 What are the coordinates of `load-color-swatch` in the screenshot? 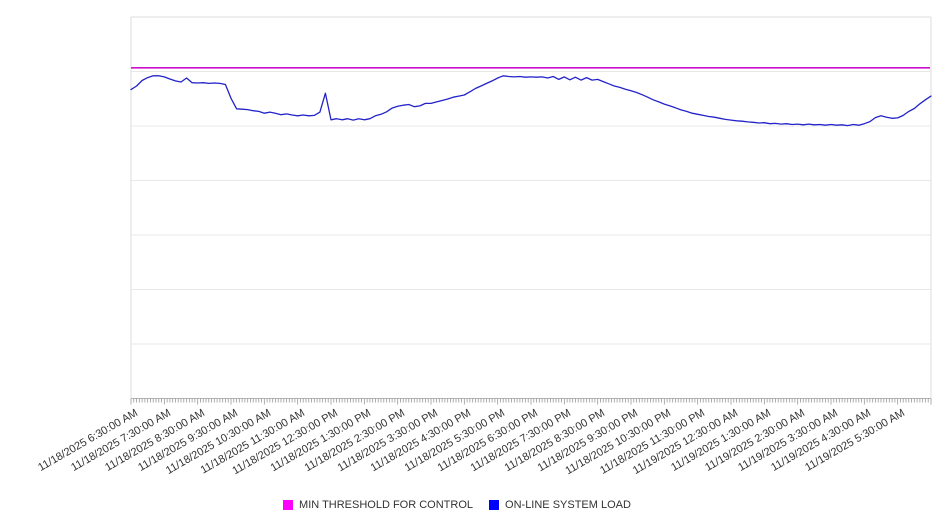 It's located at (494, 505).